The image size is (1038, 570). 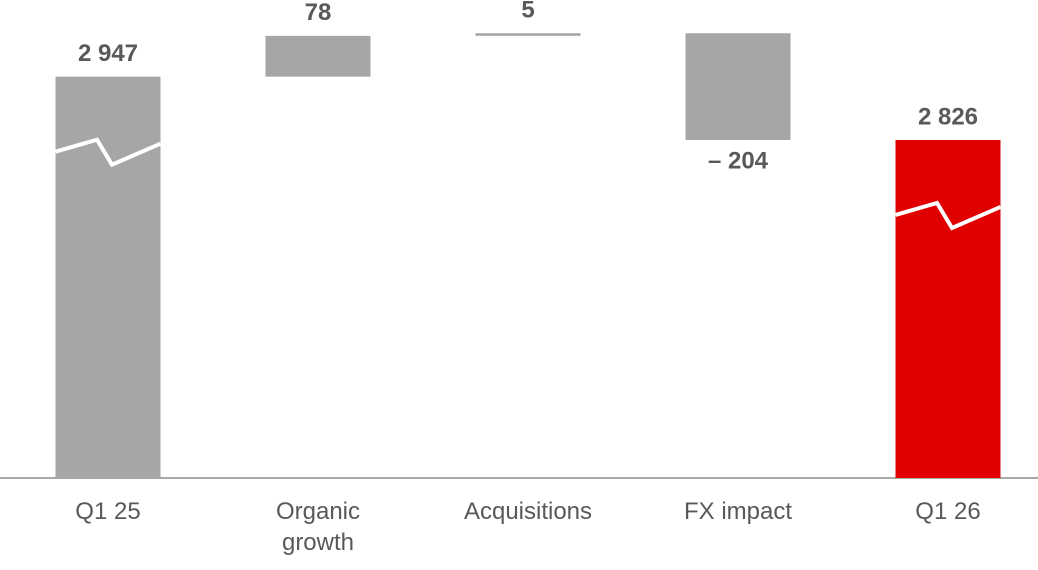 I want to click on x-tick-label: FX impact, so click(x=738, y=511).